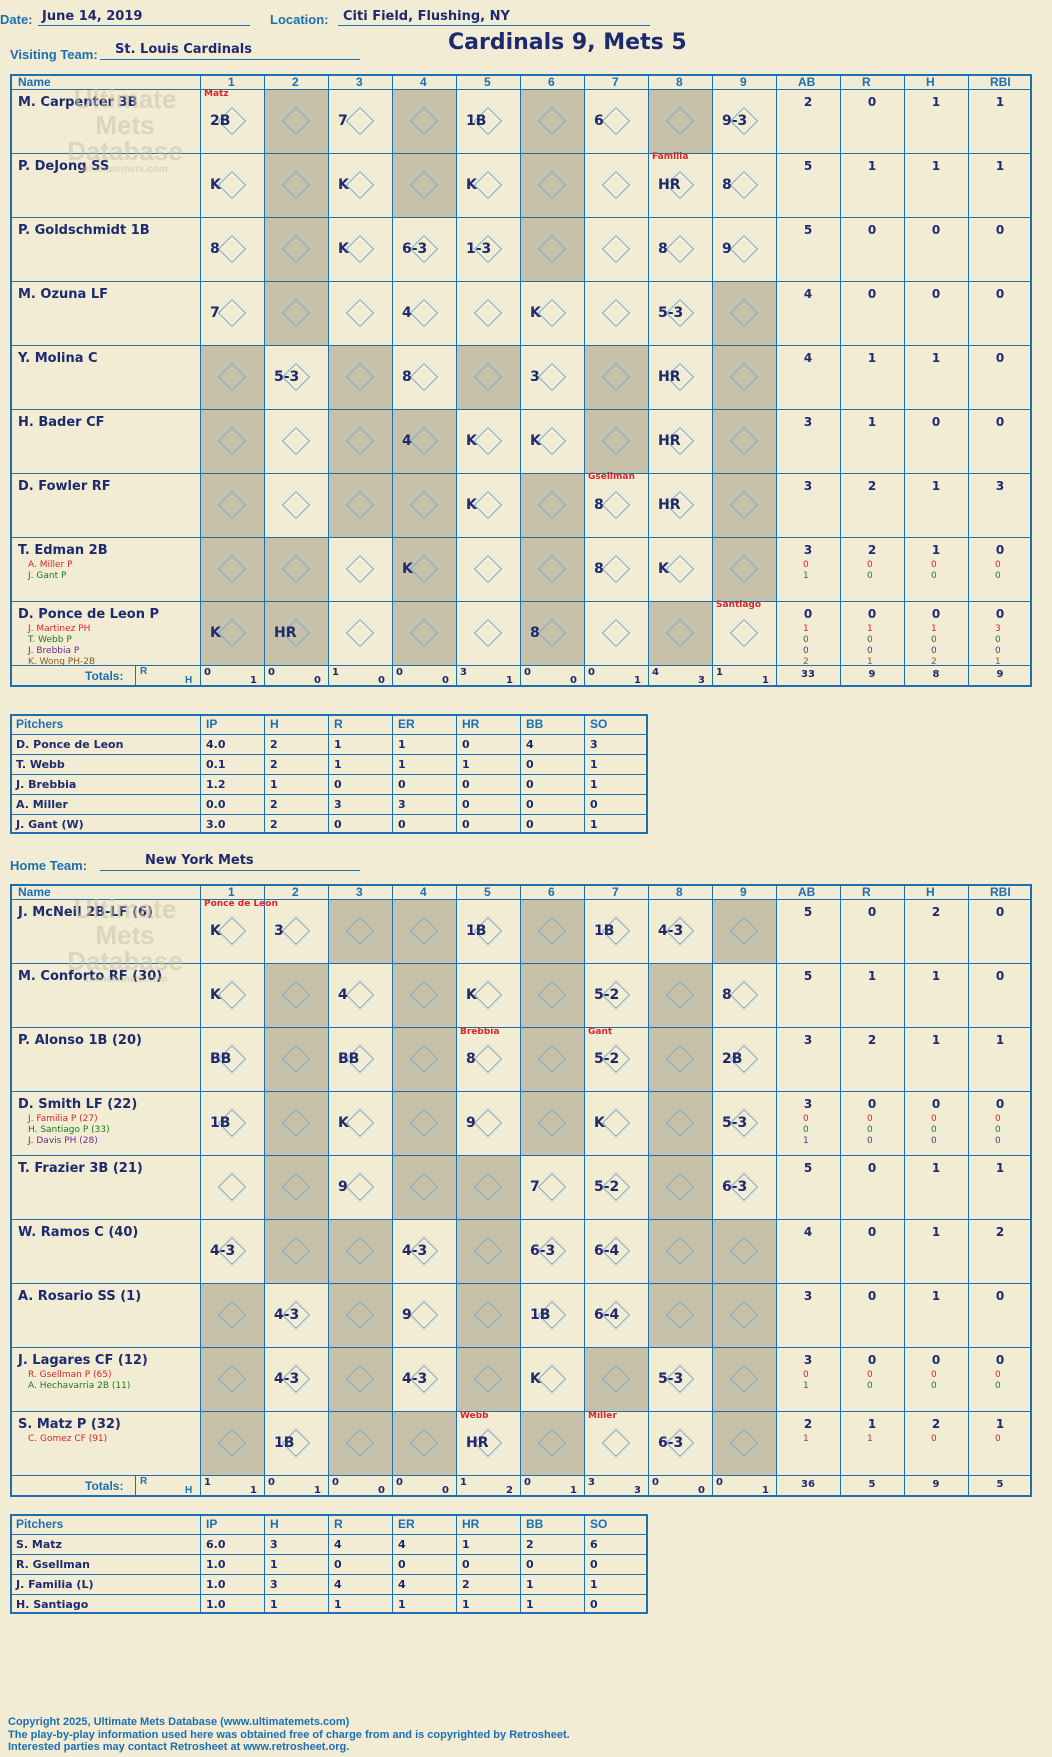  I want to click on visiting-team-label: Visiting Team:, so click(54, 54).